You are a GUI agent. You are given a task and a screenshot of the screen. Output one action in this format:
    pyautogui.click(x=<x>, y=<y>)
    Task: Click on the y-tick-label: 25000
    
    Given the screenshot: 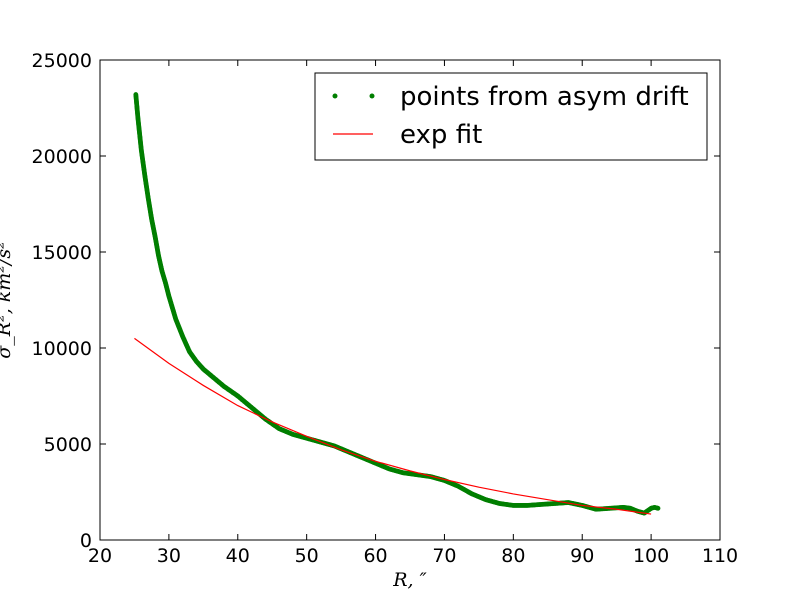 What is the action you would take?
    pyautogui.click(x=62, y=61)
    